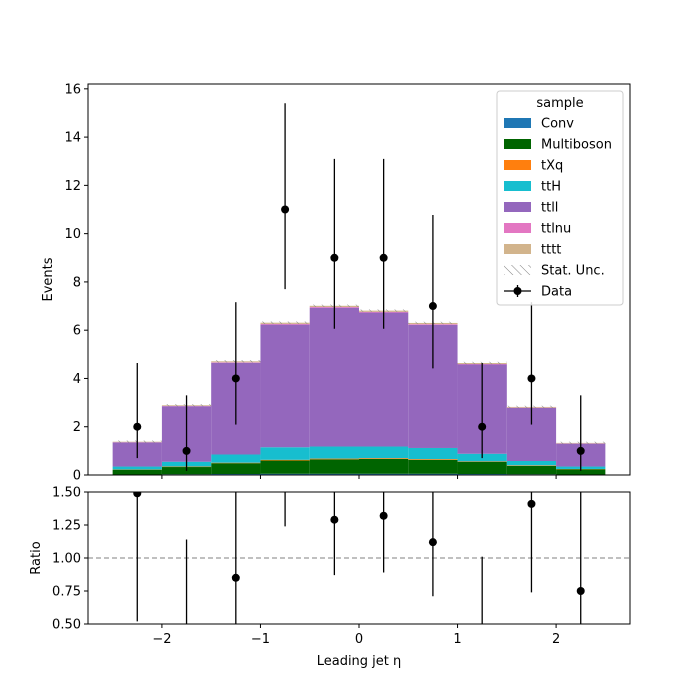  What do you see at coordinates (556, 292) in the screenshot?
I see `legend-label-8: Data` at bounding box center [556, 292].